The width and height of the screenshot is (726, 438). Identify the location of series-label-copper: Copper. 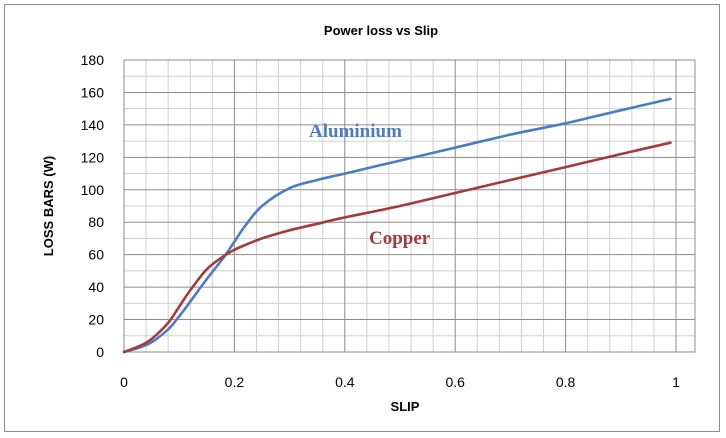
(400, 238).